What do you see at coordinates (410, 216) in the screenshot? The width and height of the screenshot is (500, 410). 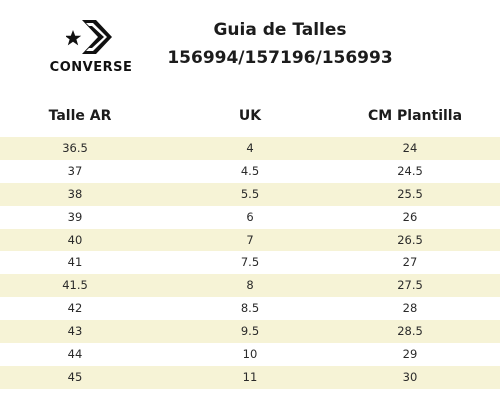 I see `cell-cm-plantilla: 26` at bounding box center [410, 216].